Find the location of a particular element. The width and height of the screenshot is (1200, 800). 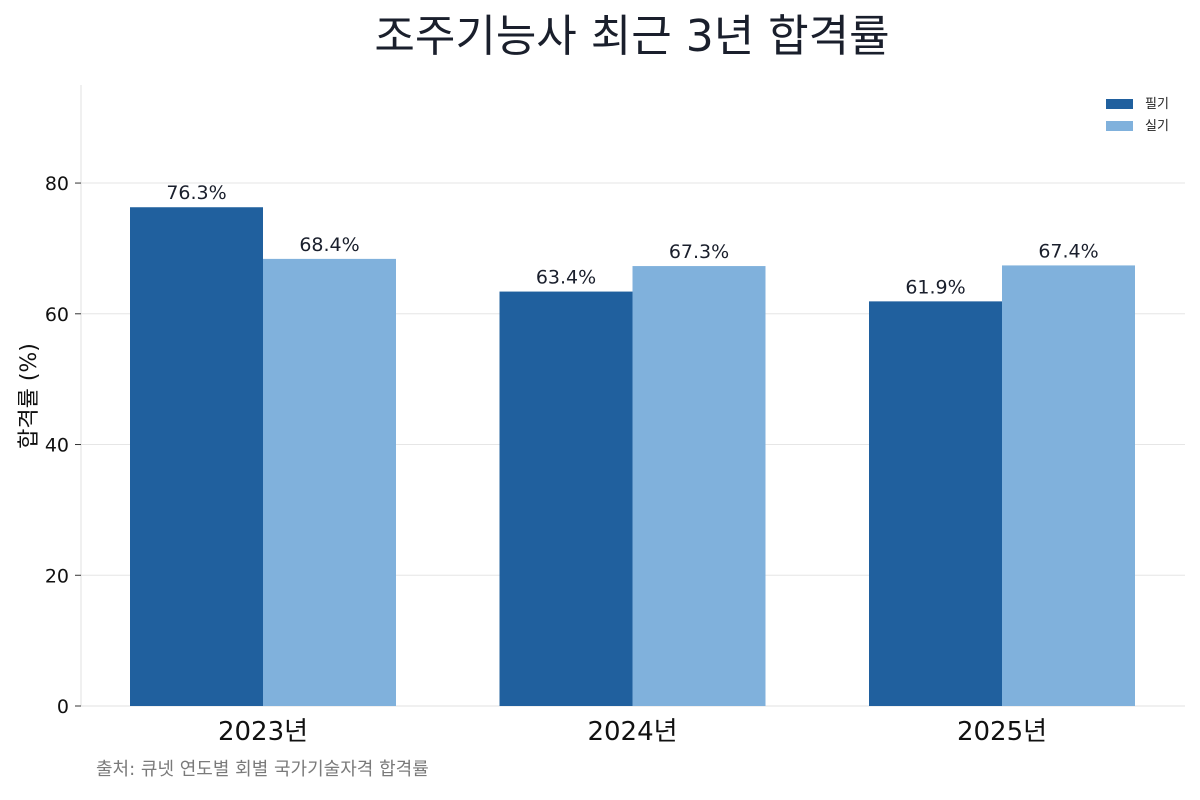

y-tick-label: 80 is located at coordinates (57, 184).